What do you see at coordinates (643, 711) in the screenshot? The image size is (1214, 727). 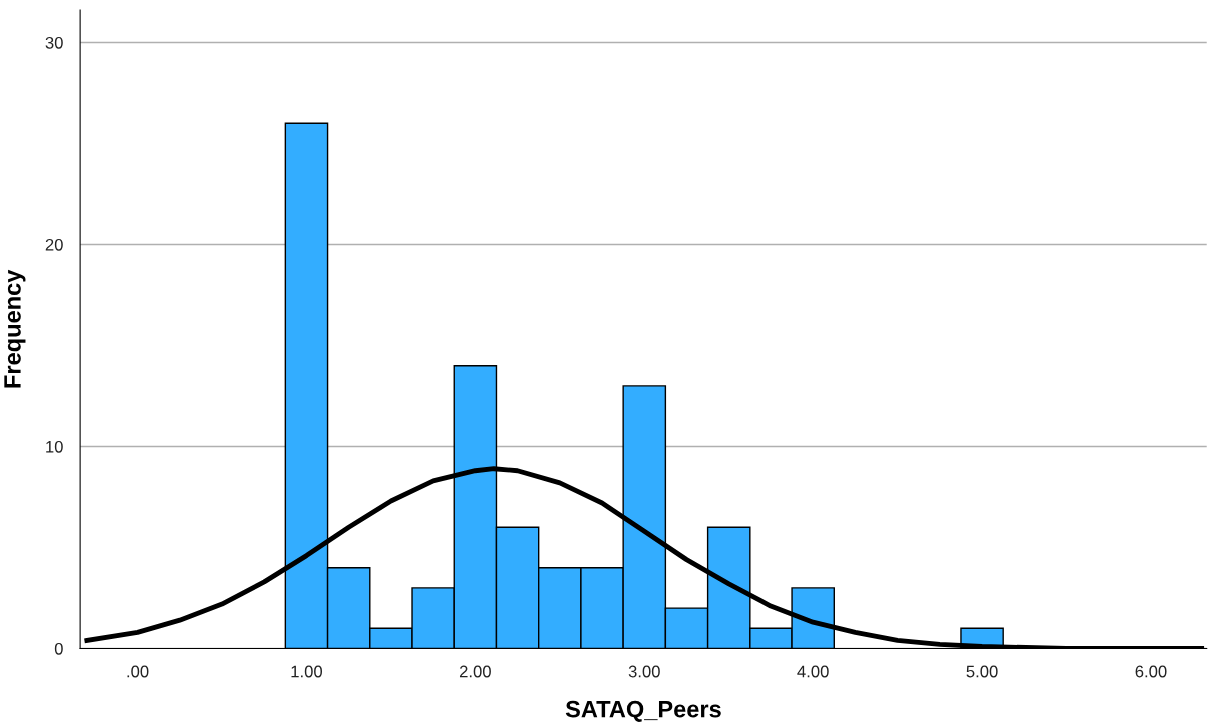 I see `x-axis-title: SATAQ_Peers` at bounding box center [643, 711].